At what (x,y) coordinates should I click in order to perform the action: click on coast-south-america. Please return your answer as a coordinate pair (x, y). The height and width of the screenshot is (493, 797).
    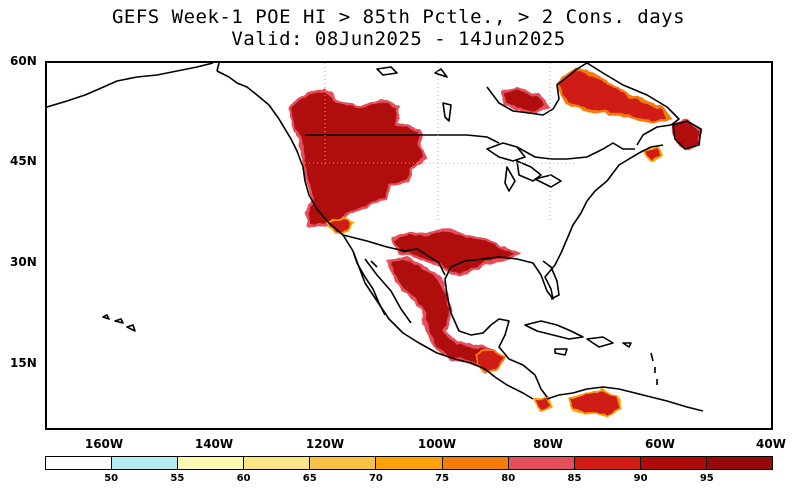
    Looking at the image, I should click on (625, 399).